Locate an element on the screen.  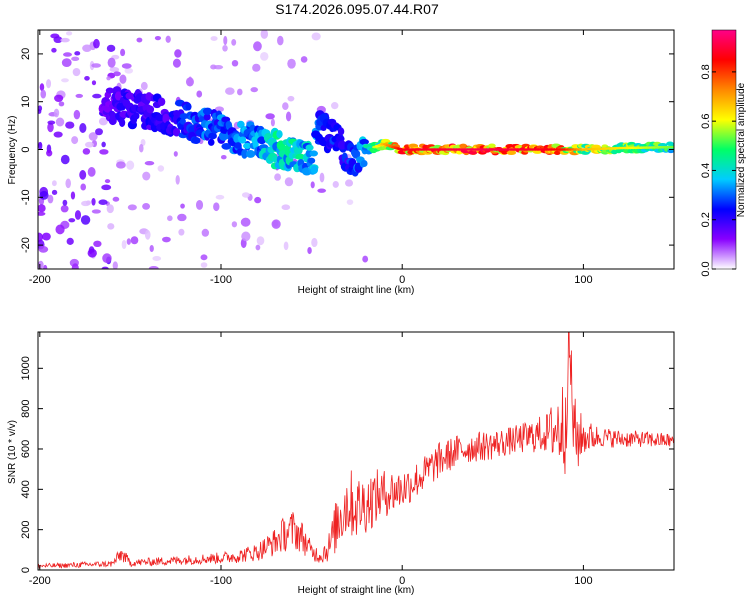
snr-y-axis-label: SNR (10 * v/v) is located at coordinates (12, 452).